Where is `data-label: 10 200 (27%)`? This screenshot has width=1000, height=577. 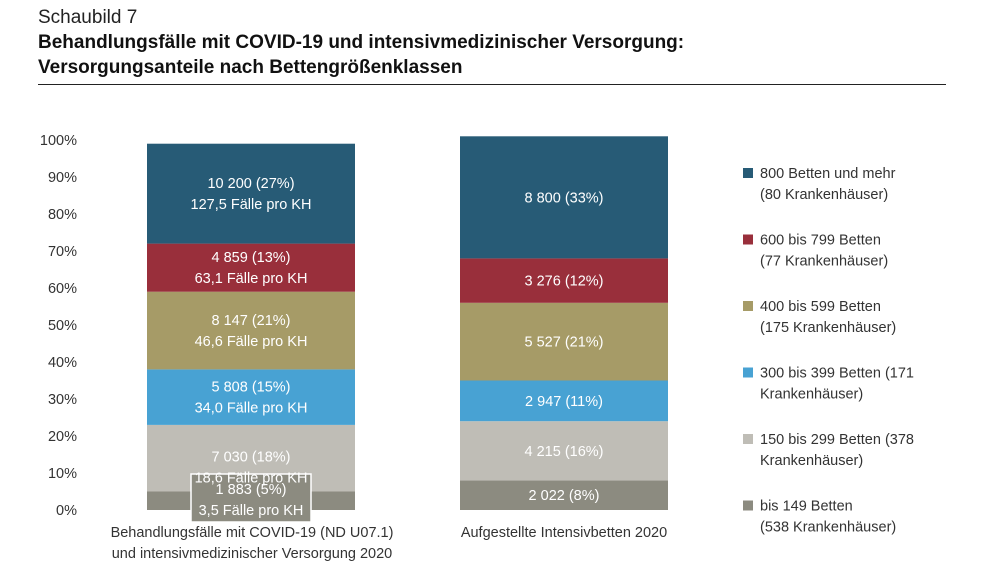 data-label: 10 200 (27%) is located at coordinates (250, 184).